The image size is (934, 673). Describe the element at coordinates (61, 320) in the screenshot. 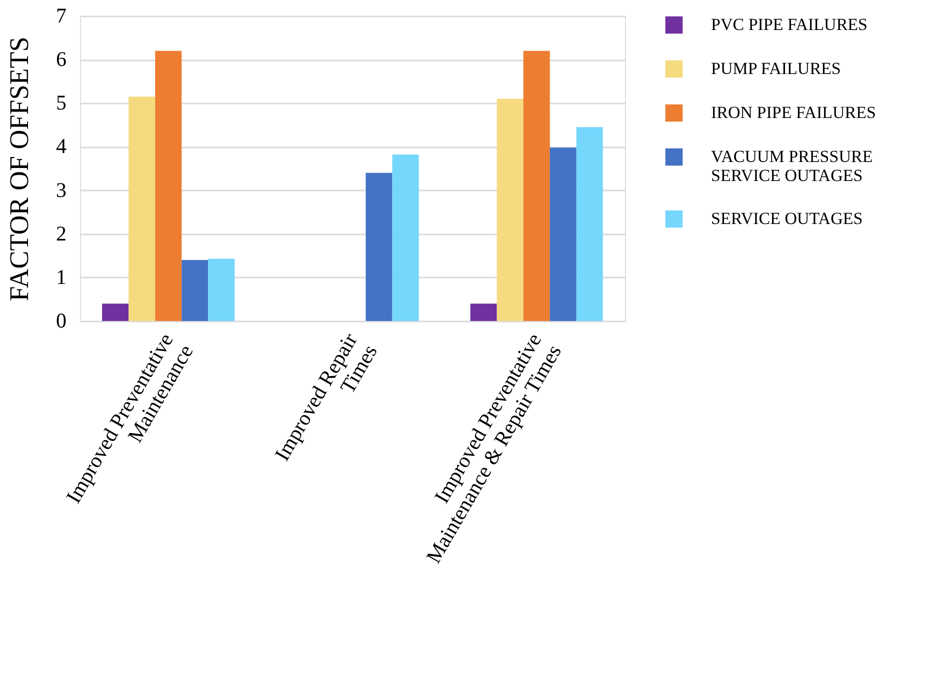

I see `y-tick-label: 0` at that location.